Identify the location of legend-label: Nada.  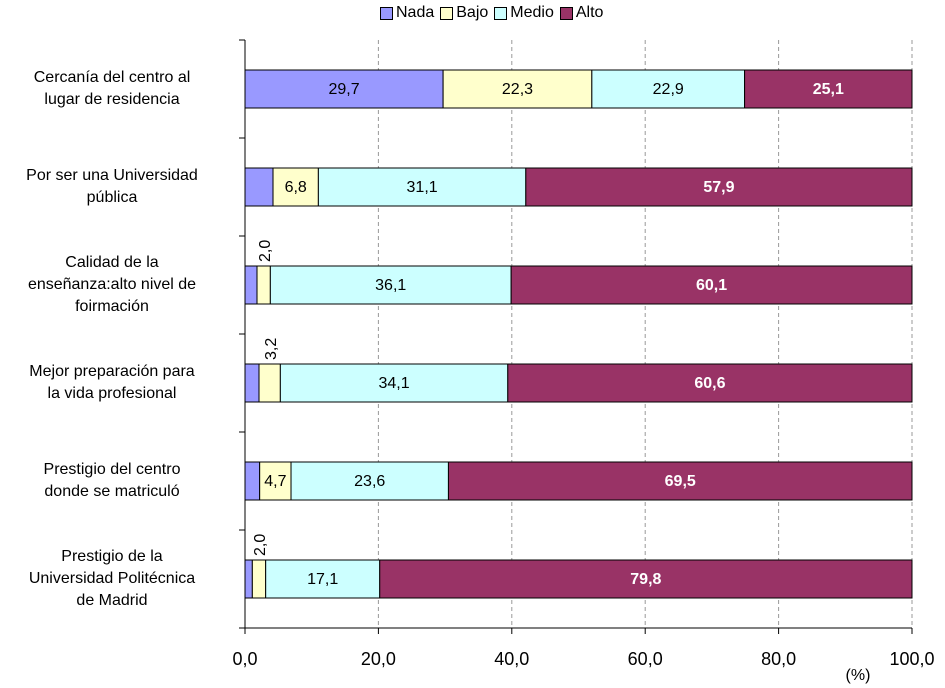
(415, 12).